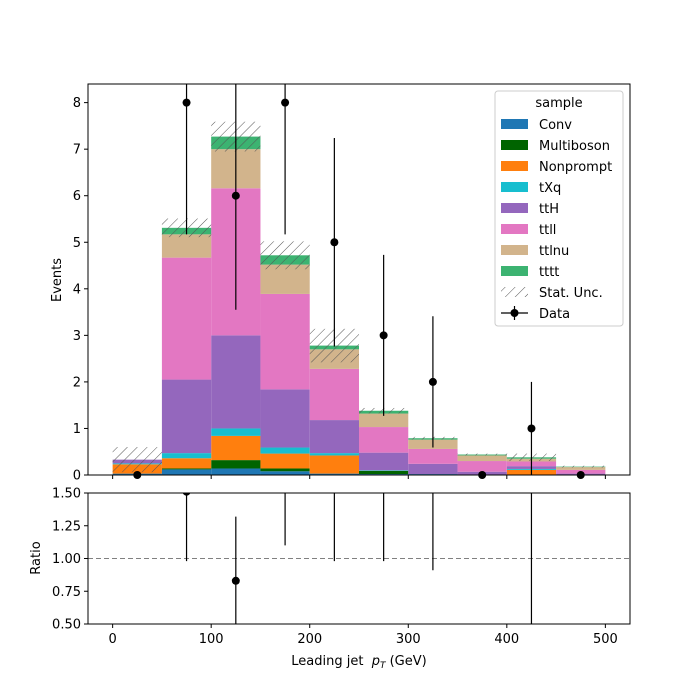 The height and width of the screenshot is (700, 700). What do you see at coordinates (211, 639) in the screenshot?
I see `x-tick-label-1: 100` at bounding box center [211, 639].